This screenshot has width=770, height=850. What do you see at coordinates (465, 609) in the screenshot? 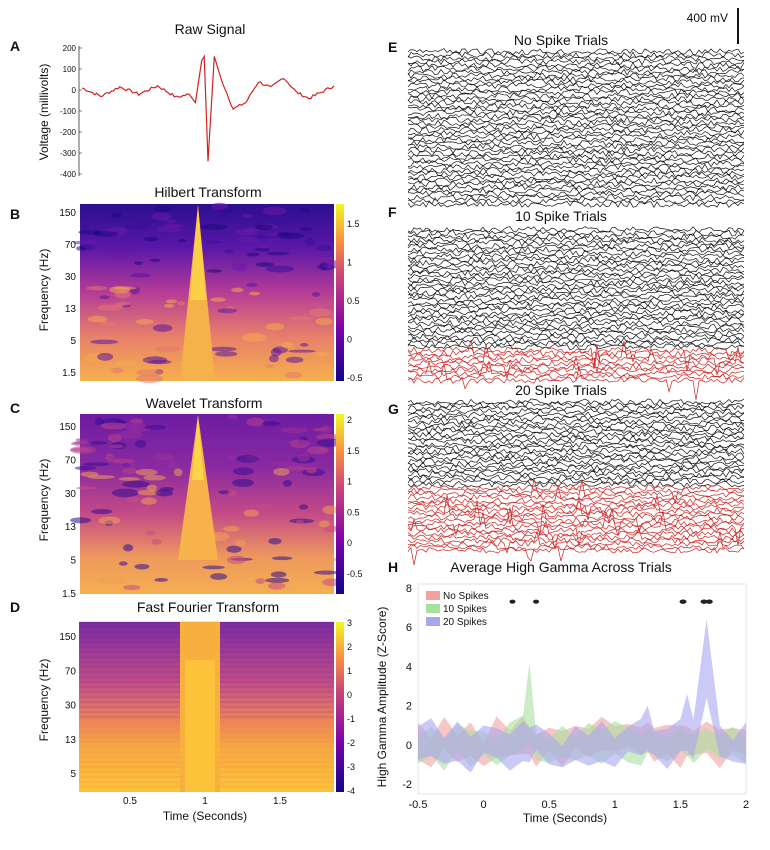
I see `legend-label: 10 Spikes` at bounding box center [465, 609].